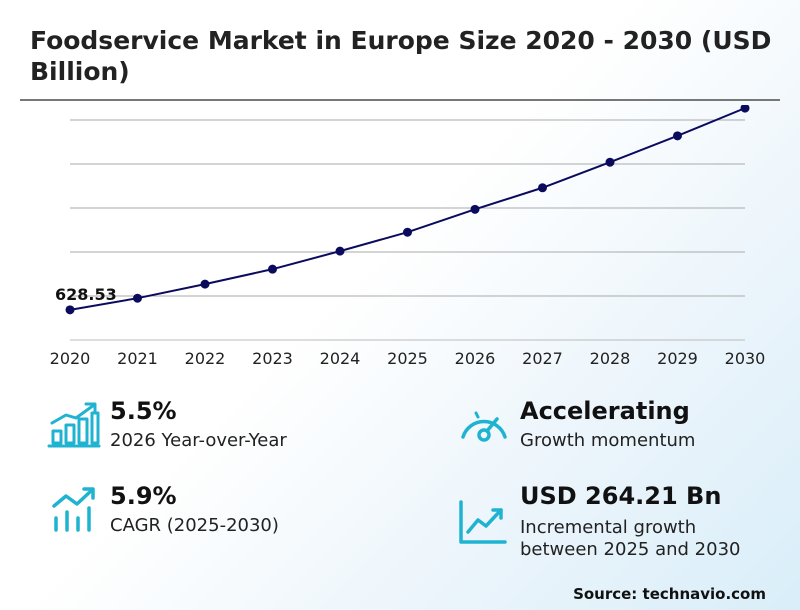  I want to click on stat-incremental-desc-line2: between 2025 and 2030, so click(630, 549).